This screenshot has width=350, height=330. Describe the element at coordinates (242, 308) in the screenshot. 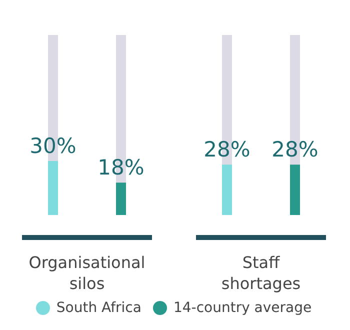

I see `legend-label: 14-country average` at that location.